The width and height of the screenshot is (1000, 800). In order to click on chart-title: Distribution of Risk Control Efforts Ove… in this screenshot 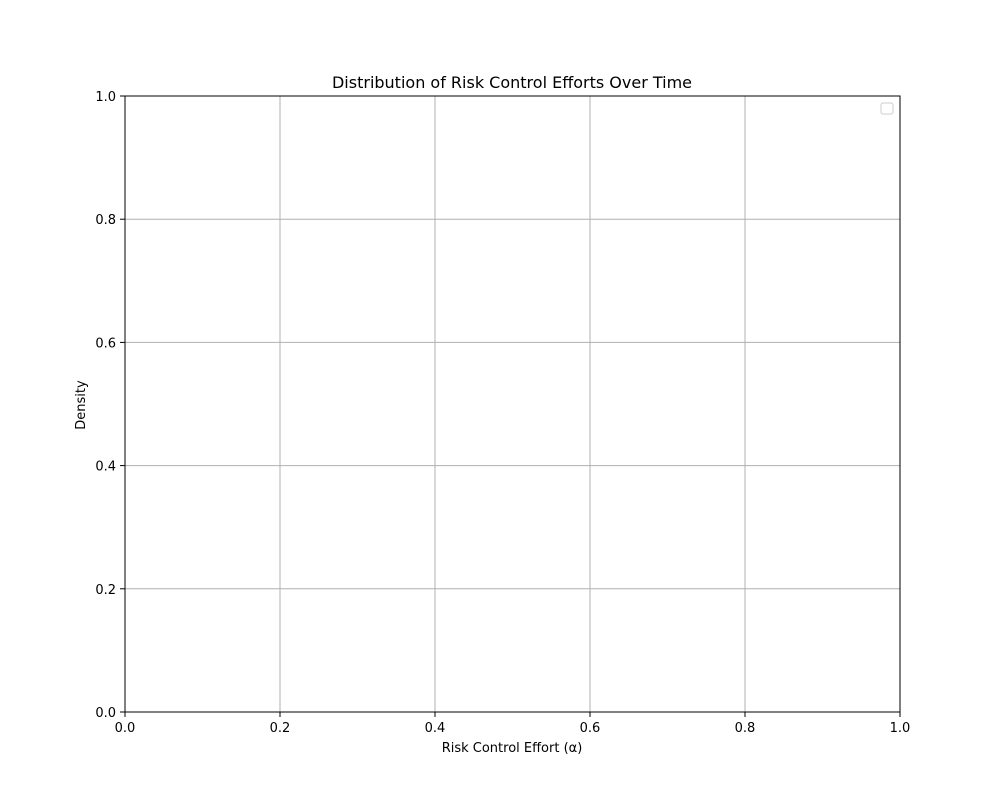, I will do `click(512, 82)`.